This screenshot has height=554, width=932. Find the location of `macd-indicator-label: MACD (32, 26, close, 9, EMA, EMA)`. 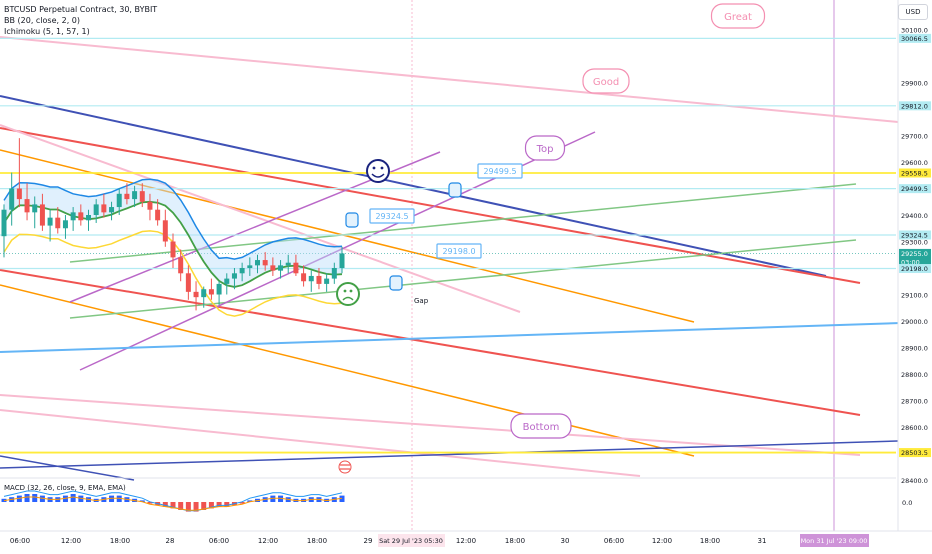

macd-indicator-label: MACD (32, 26, close, 9, EMA, EMA) is located at coordinates (65, 488).